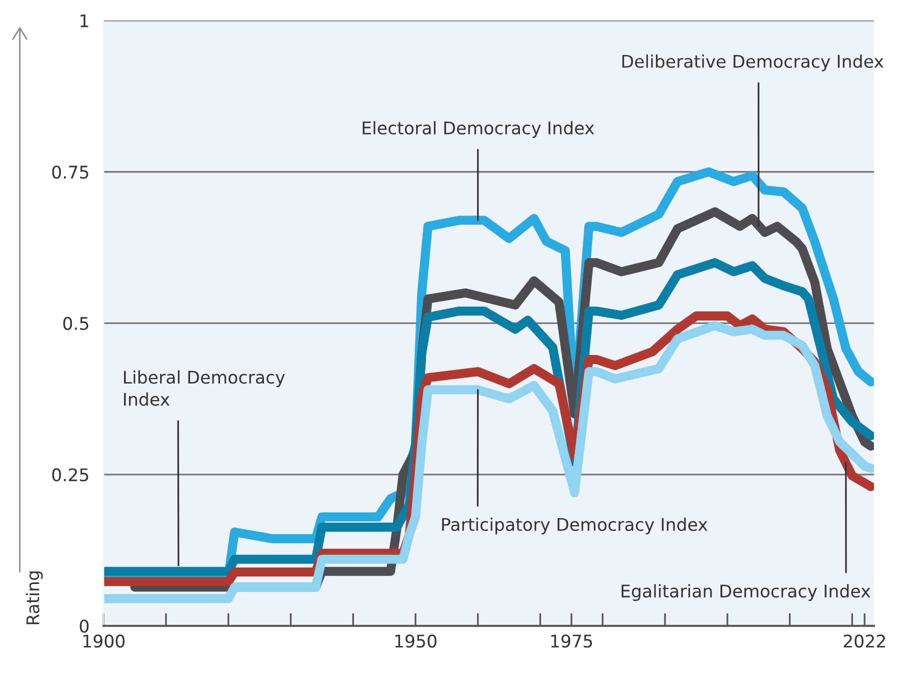 This screenshot has height=684, width=901. What do you see at coordinates (478, 129) in the screenshot?
I see `annotation: Electoral Democracy Index` at bounding box center [478, 129].